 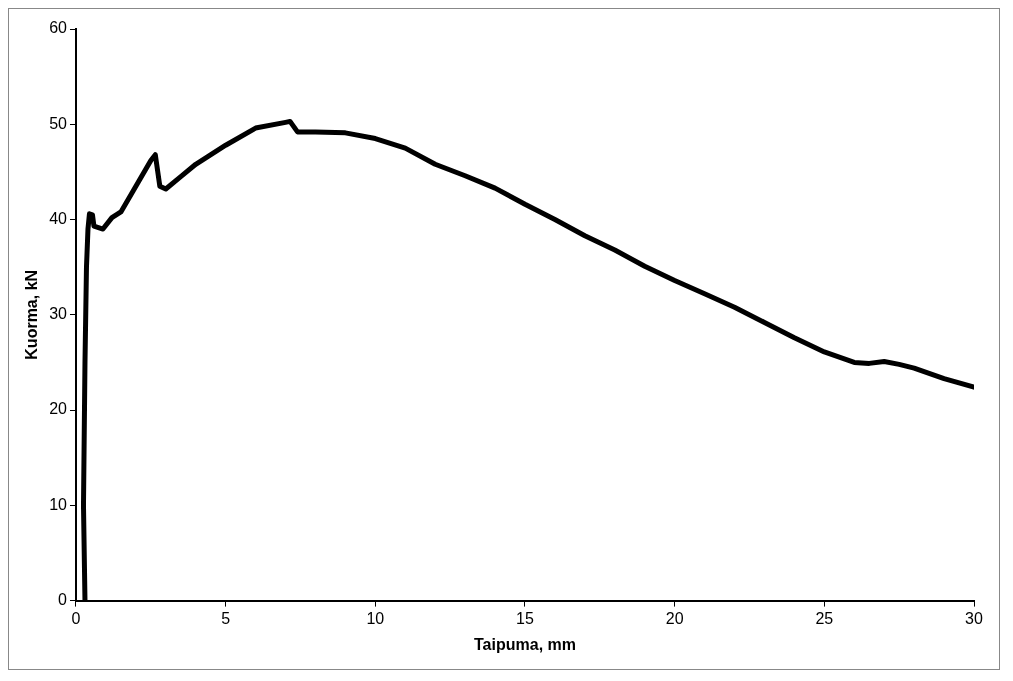 What do you see at coordinates (63, 600) in the screenshot?
I see `y-tick-label: 0` at bounding box center [63, 600].